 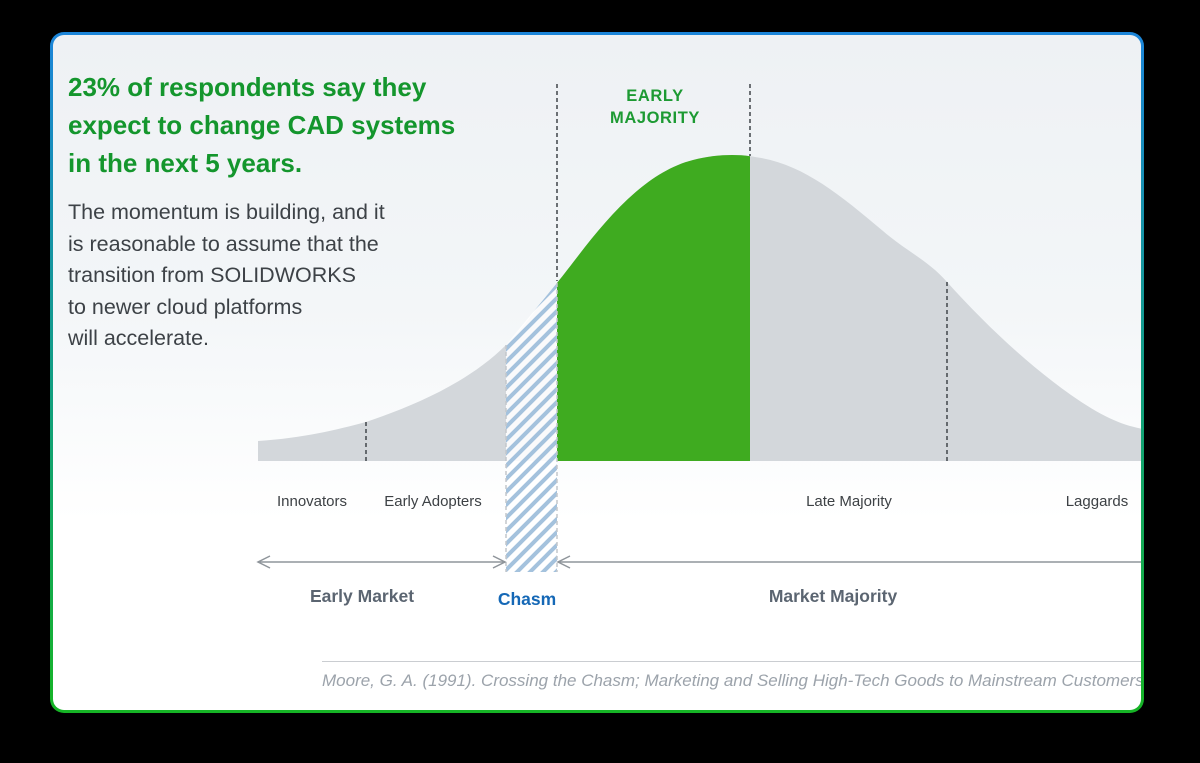 What do you see at coordinates (653, 308) in the screenshot?
I see `early-majority-fill` at bounding box center [653, 308].